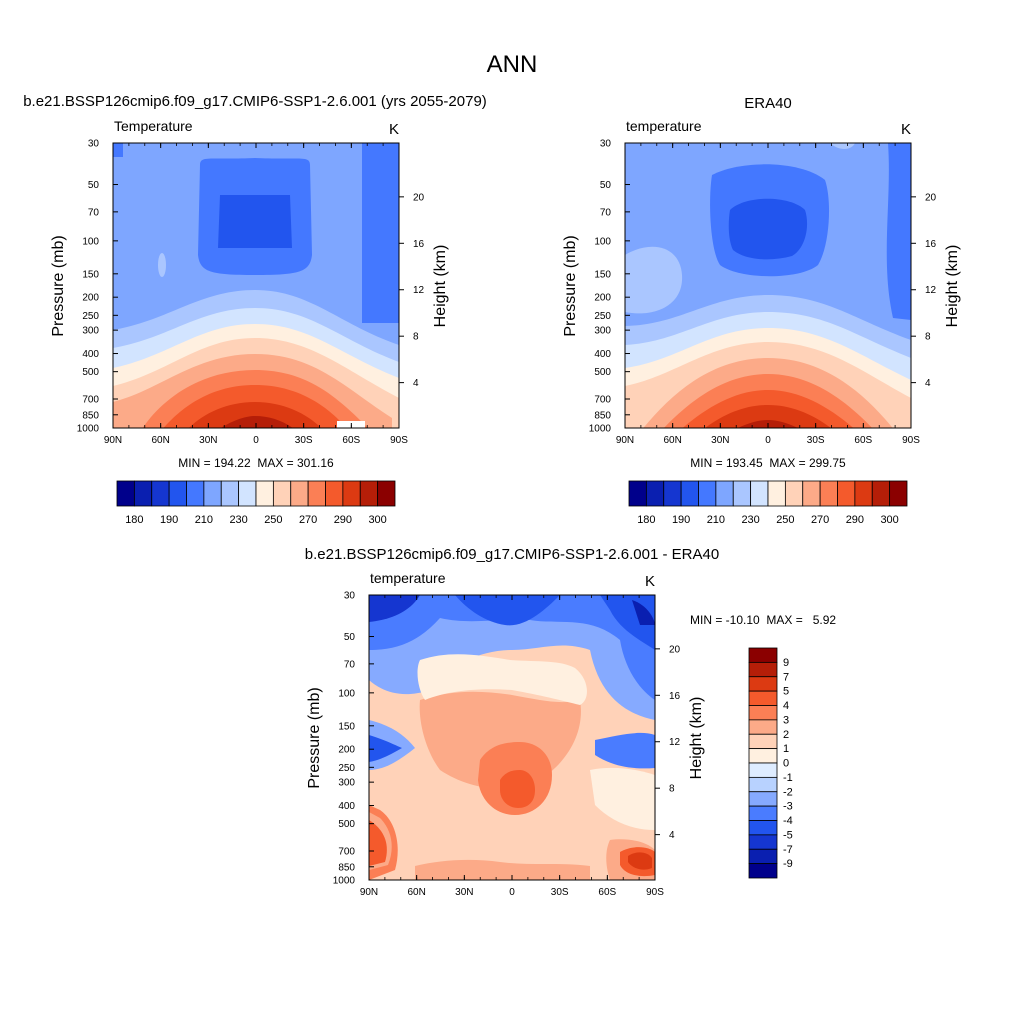 Image resolution: width=1024 pixels, height=1024 pixels. What do you see at coordinates (90, 241) in the screenshot?
I see `y-tick-label: 100` at bounding box center [90, 241].